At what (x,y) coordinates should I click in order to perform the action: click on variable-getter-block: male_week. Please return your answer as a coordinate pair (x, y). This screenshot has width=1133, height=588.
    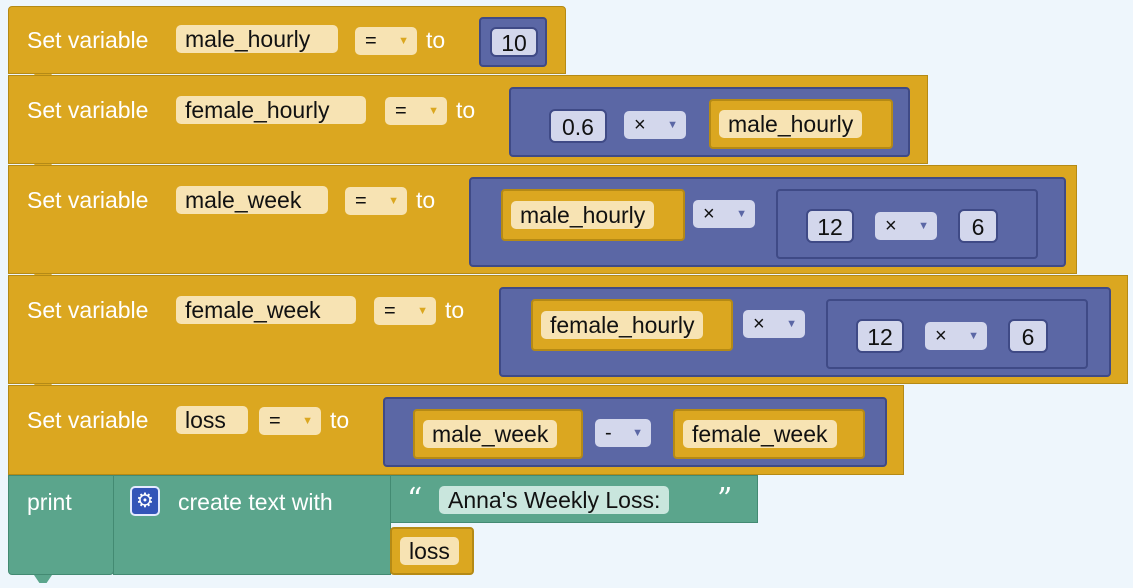
    Looking at the image, I should click on (498, 434).